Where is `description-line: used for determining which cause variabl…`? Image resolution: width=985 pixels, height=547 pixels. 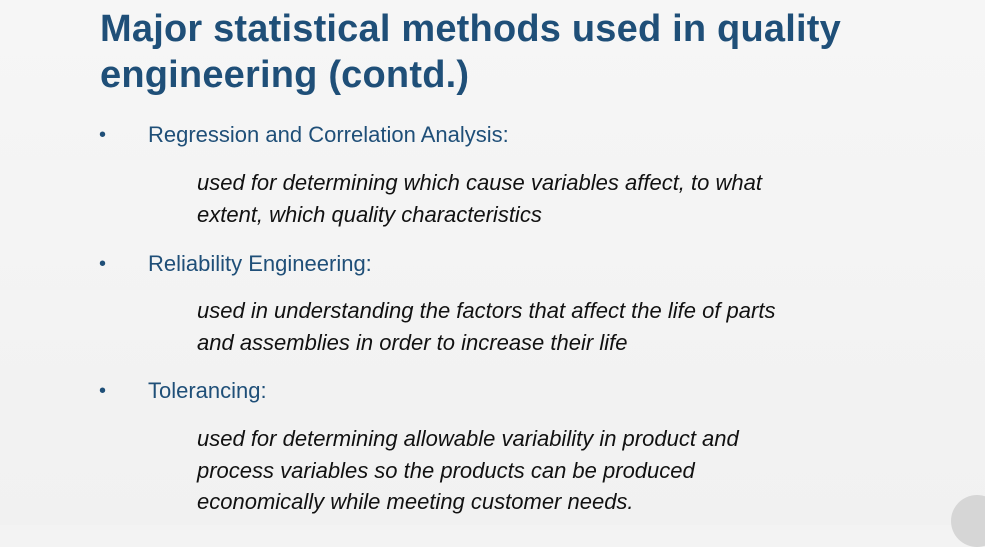
description-line: used for determining which cause variabl… is located at coordinates (479, 182).